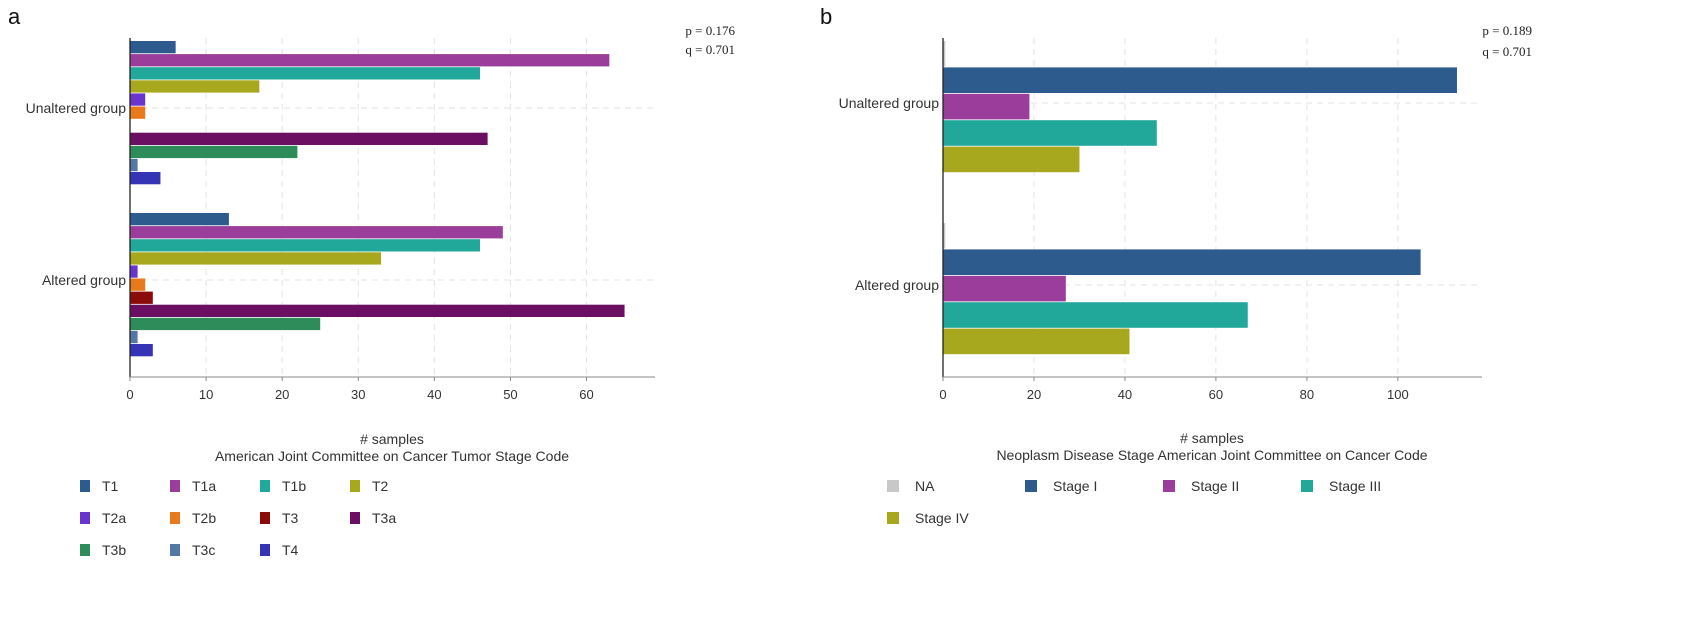 The height and width of the screenshot is (621, 1701). I want to click on legend-label: Stage IV, so click(942, 518).